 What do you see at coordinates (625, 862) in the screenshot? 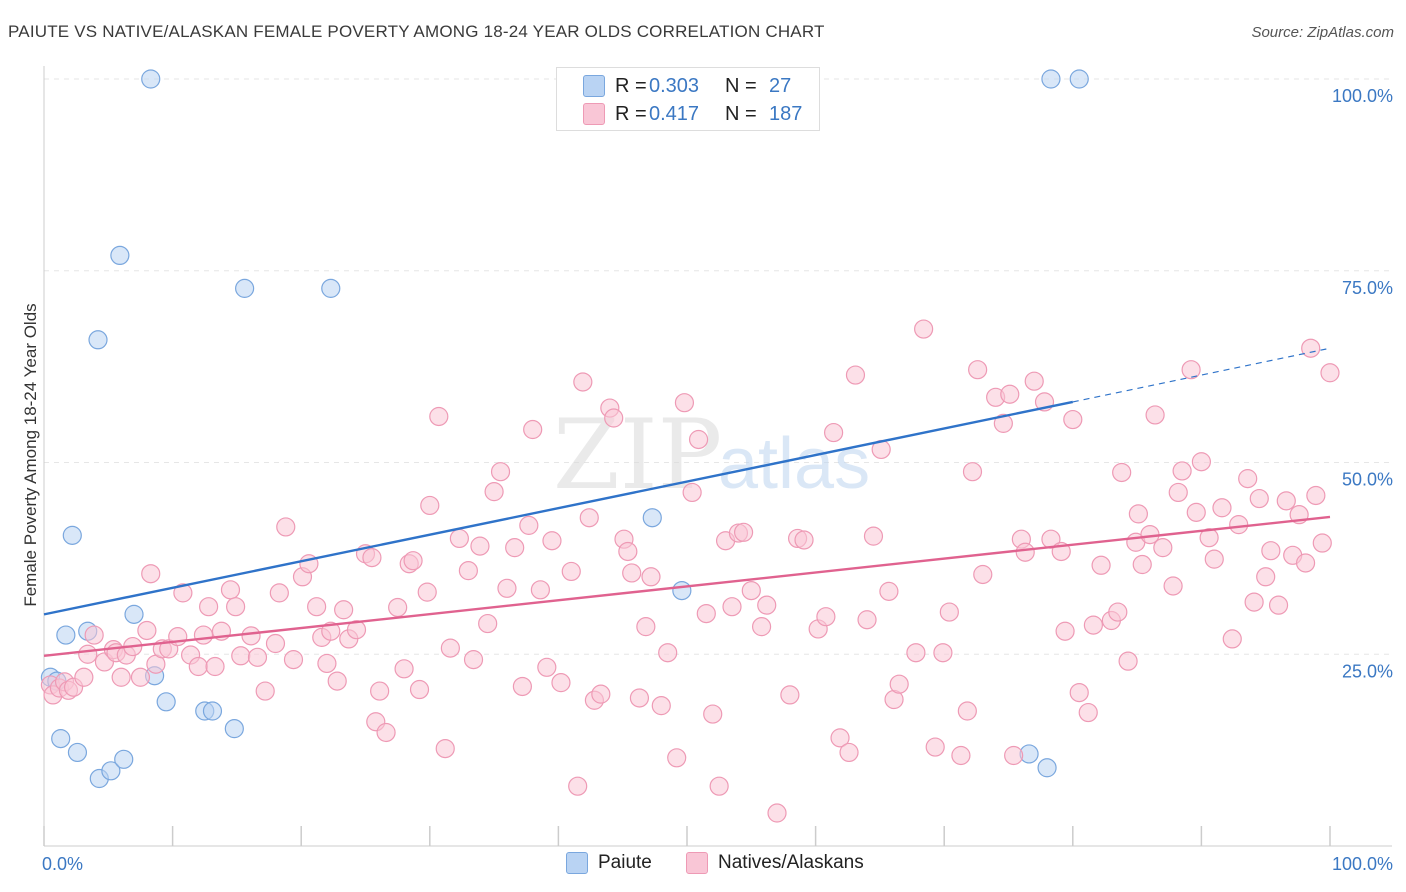
I see `paiute-legend-label: Paiute` at bounding box center [625, 862].